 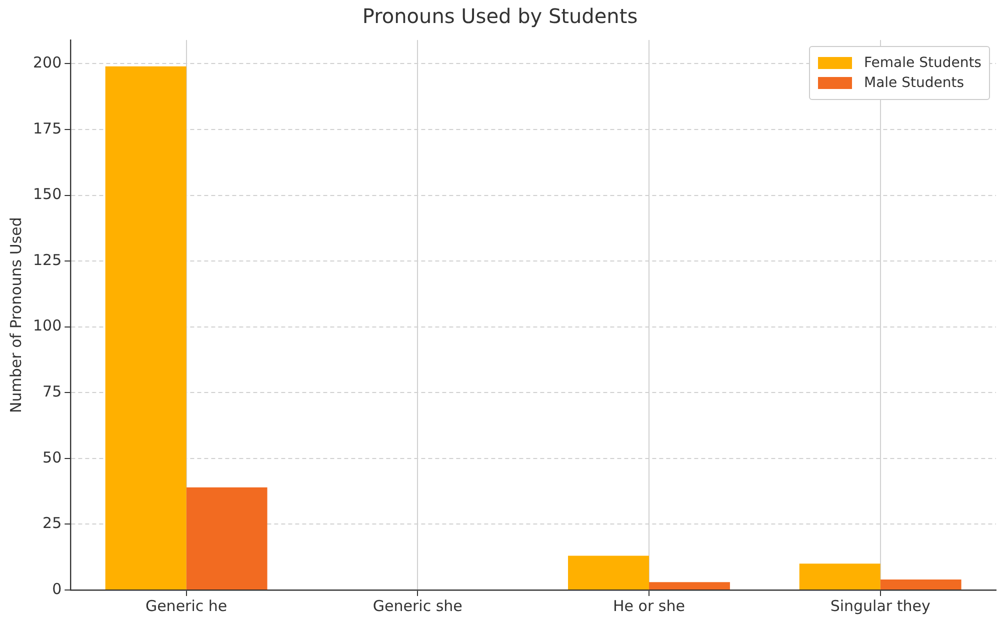 What do you see at coordinates (57, 589) in the screenshot?
I see `y-tick-label: 0` at bounding box center [57, 589].